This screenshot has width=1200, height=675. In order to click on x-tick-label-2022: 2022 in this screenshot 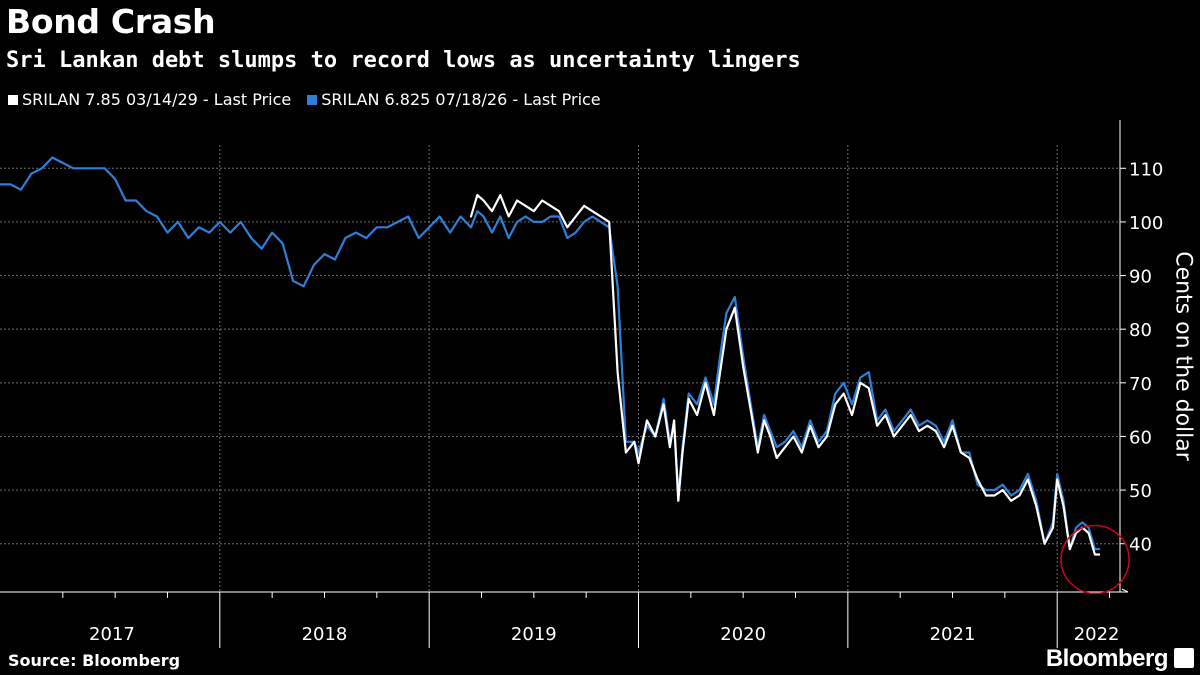, I will do `click(1097, 634)`.